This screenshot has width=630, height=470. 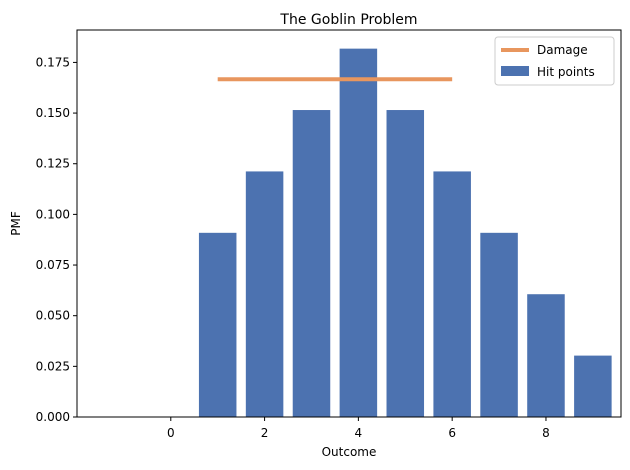 I want to click on y-tick-label: 0.175, so click(x=53, y=62).